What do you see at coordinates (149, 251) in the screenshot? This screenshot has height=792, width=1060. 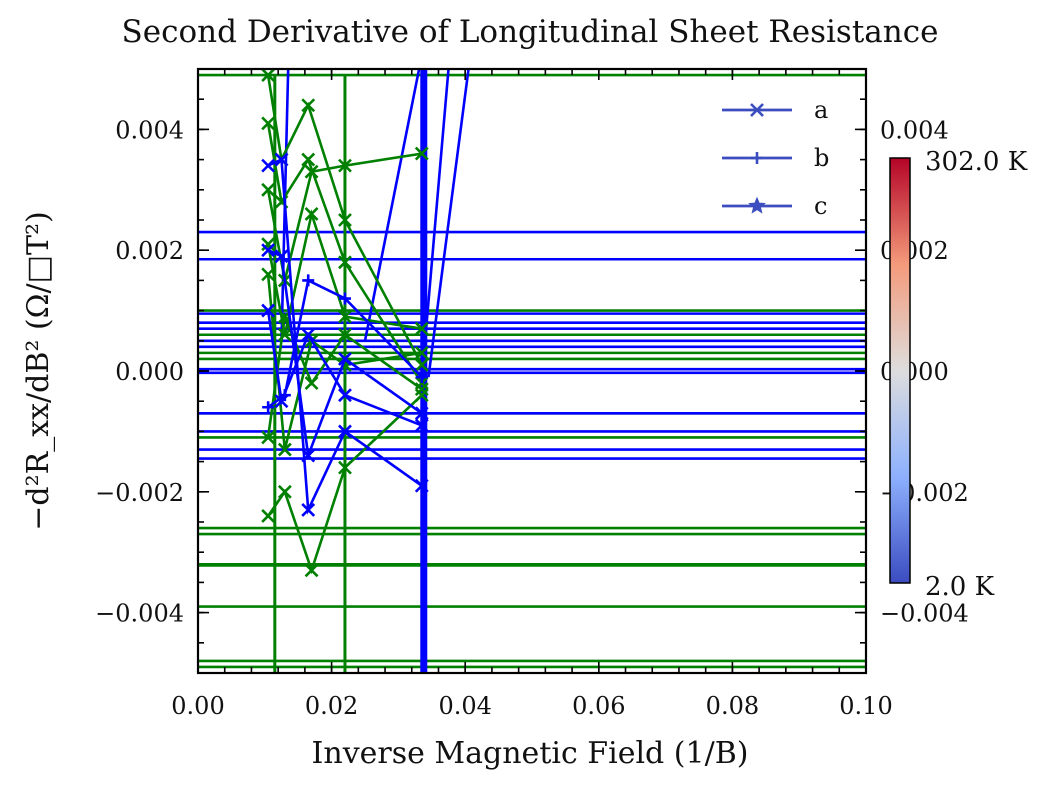 I see `y-tick-label: 0.002` at bounding box center [149, 251].